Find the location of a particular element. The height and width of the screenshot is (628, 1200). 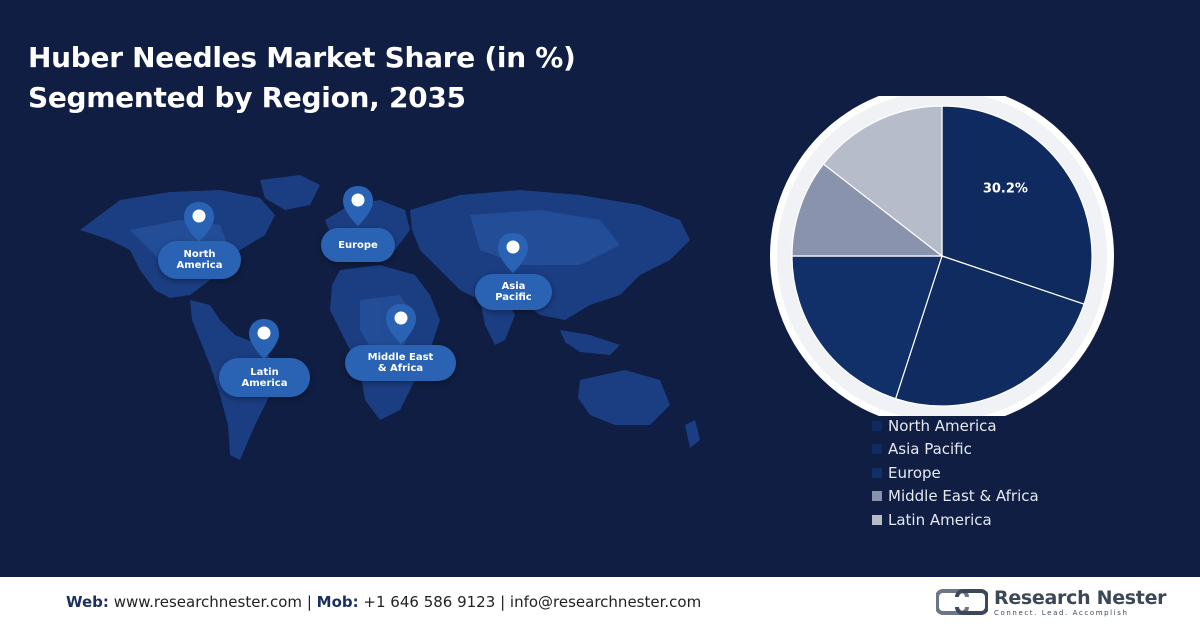

map-se-asia is located at coordinates (590, 342).